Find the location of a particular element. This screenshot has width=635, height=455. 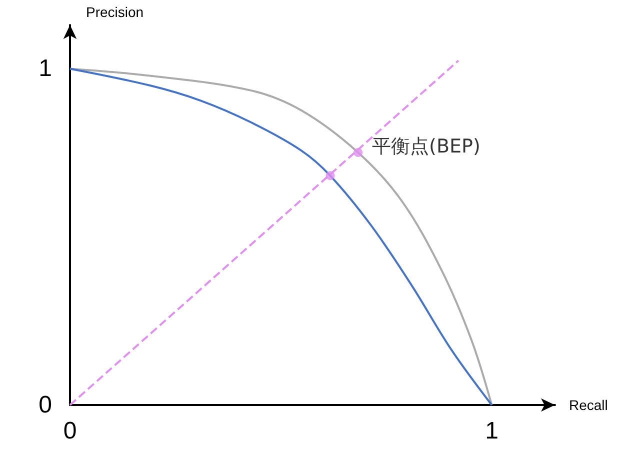

annotation: 平衡点(BEP) is located at coordinates (426, 146).